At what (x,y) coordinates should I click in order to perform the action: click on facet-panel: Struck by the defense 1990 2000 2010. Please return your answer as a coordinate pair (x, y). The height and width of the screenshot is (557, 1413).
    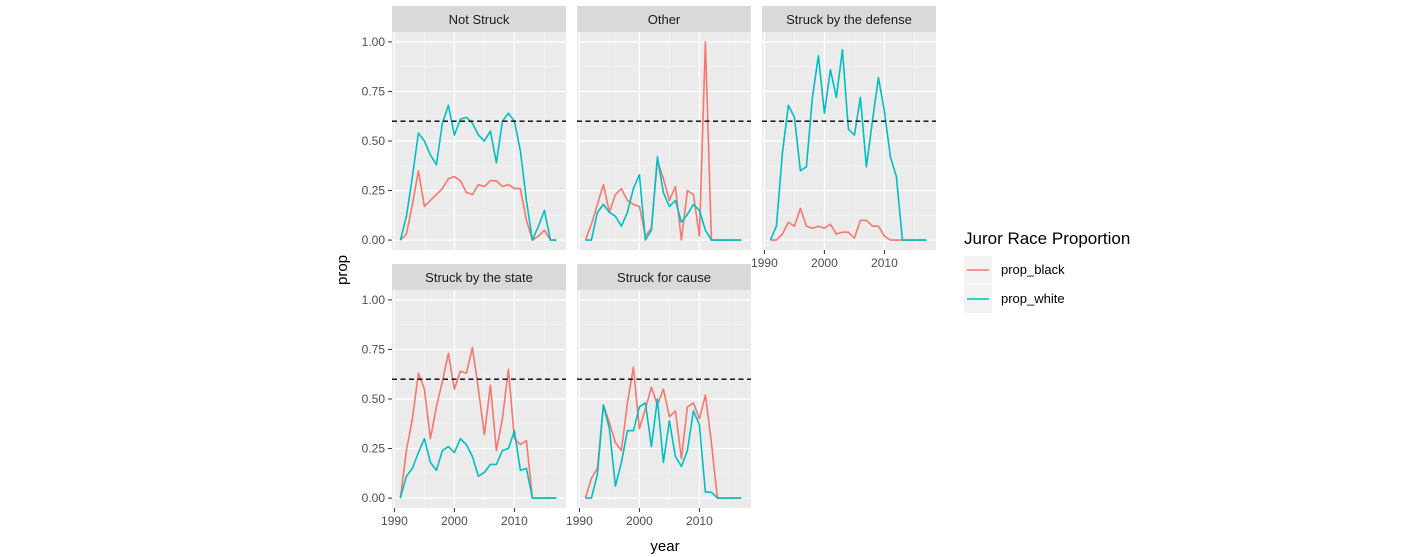
    Looking at the image, I should click on (843, 138).